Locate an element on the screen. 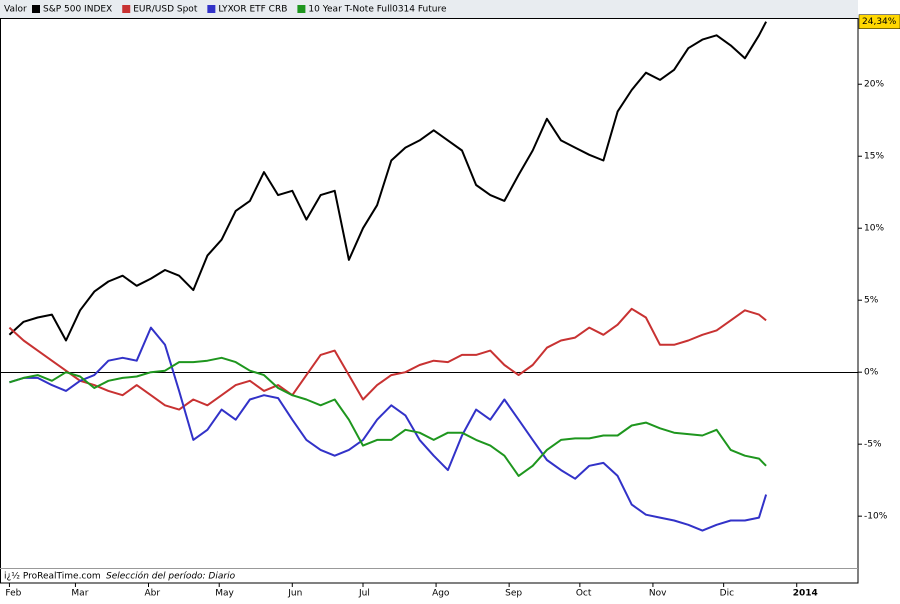 The width and height of the screenshot is (900, 604). legend-label: LYXOR ETF CRB is located at coordinates (252, 10).